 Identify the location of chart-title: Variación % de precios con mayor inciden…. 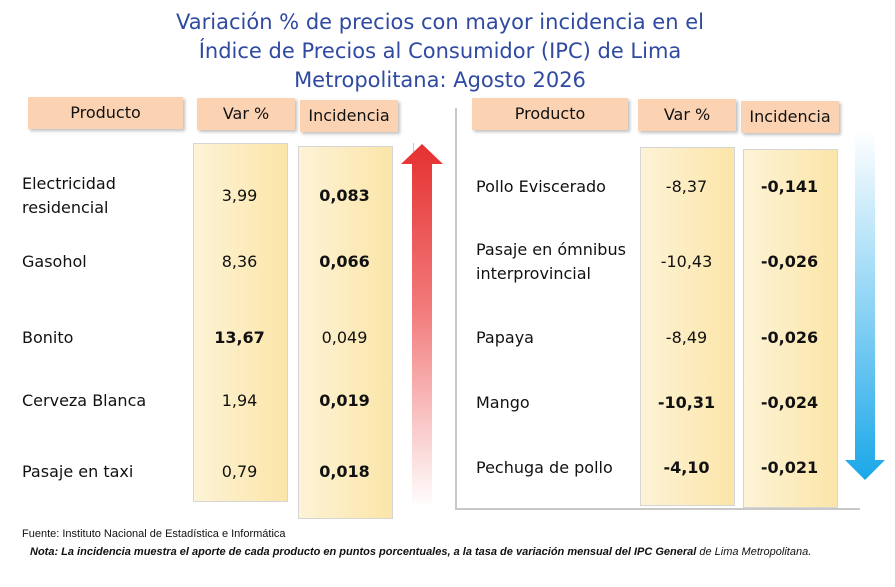
(440, 51).